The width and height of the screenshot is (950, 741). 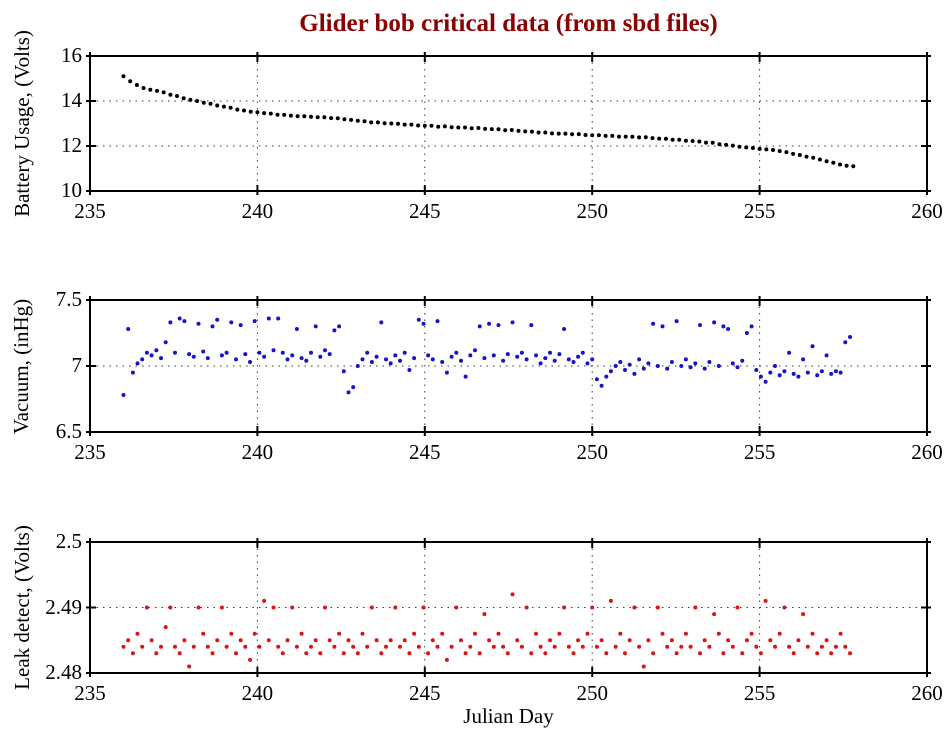 What do you see at coordinates (63, 606) in the screenshot?
I see `y-tick-label: 2.49` at bounding box center [63, 606].